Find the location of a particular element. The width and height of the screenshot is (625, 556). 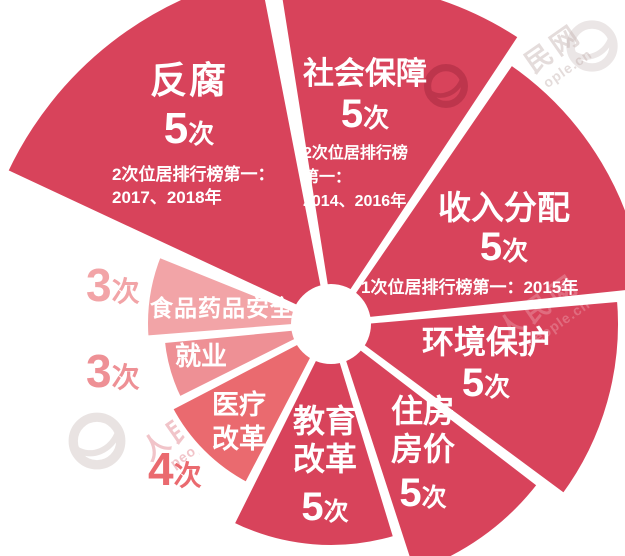

segment-label-shehuibaozhang: 社会保障 5次 2次位居排行榜 第一： 2014、2016年 is located at coordinates (365, 135).